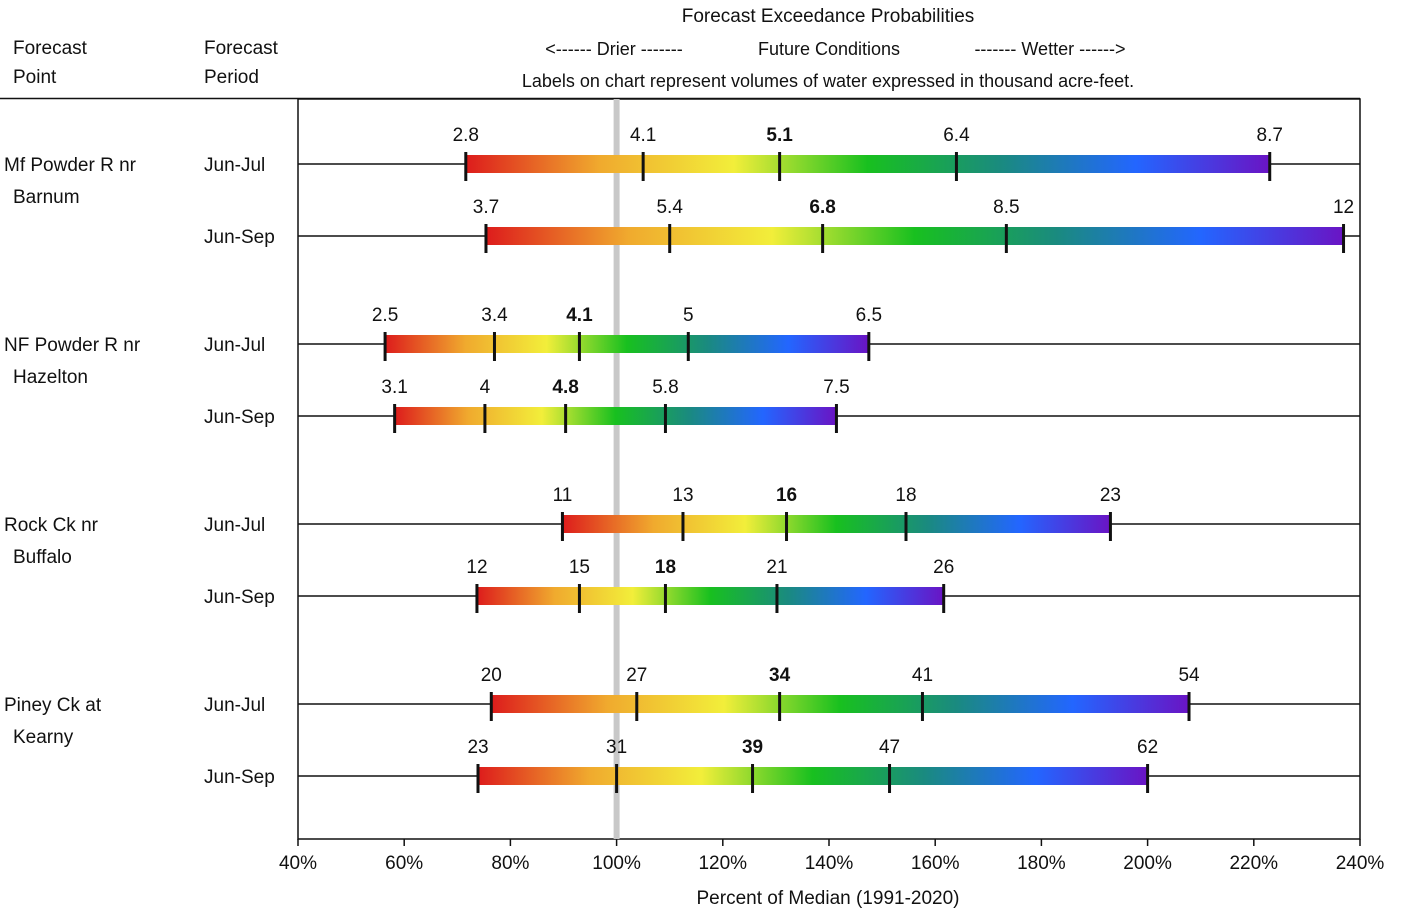  I want to click on x-axis-tick-label: 100%, so click(616, 863).